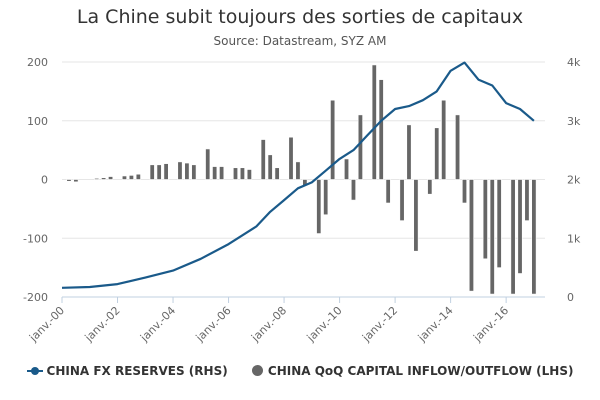 Image resolution: width=600 pixels, height=400 pixels. What do you see at coordinates (46, 324) in the screenshot?
I see `x-axis-tick-label: janv.-00` at bounding box center [46, 324].